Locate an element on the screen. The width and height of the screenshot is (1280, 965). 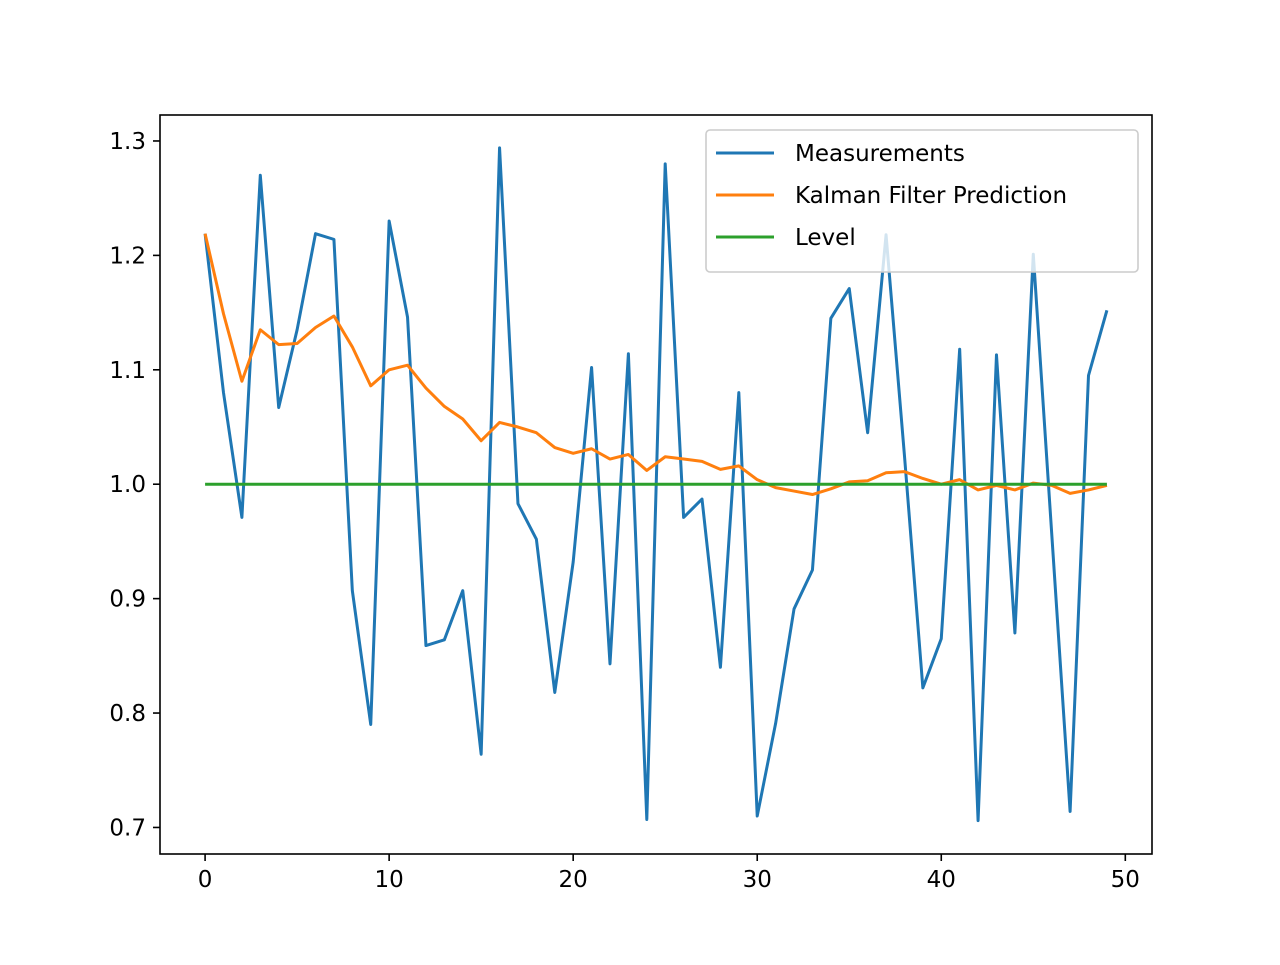
legend-label: Measurements is located at coordinates (880, 154).